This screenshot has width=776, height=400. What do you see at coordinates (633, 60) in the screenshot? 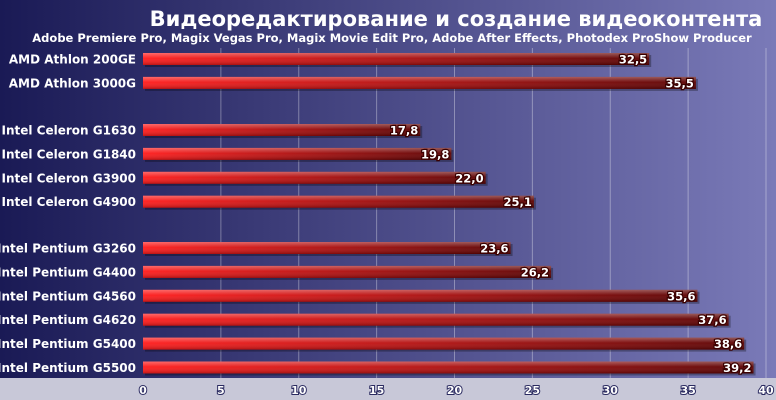
I see `value-label: 32,5` at bounding box center [633, 60].